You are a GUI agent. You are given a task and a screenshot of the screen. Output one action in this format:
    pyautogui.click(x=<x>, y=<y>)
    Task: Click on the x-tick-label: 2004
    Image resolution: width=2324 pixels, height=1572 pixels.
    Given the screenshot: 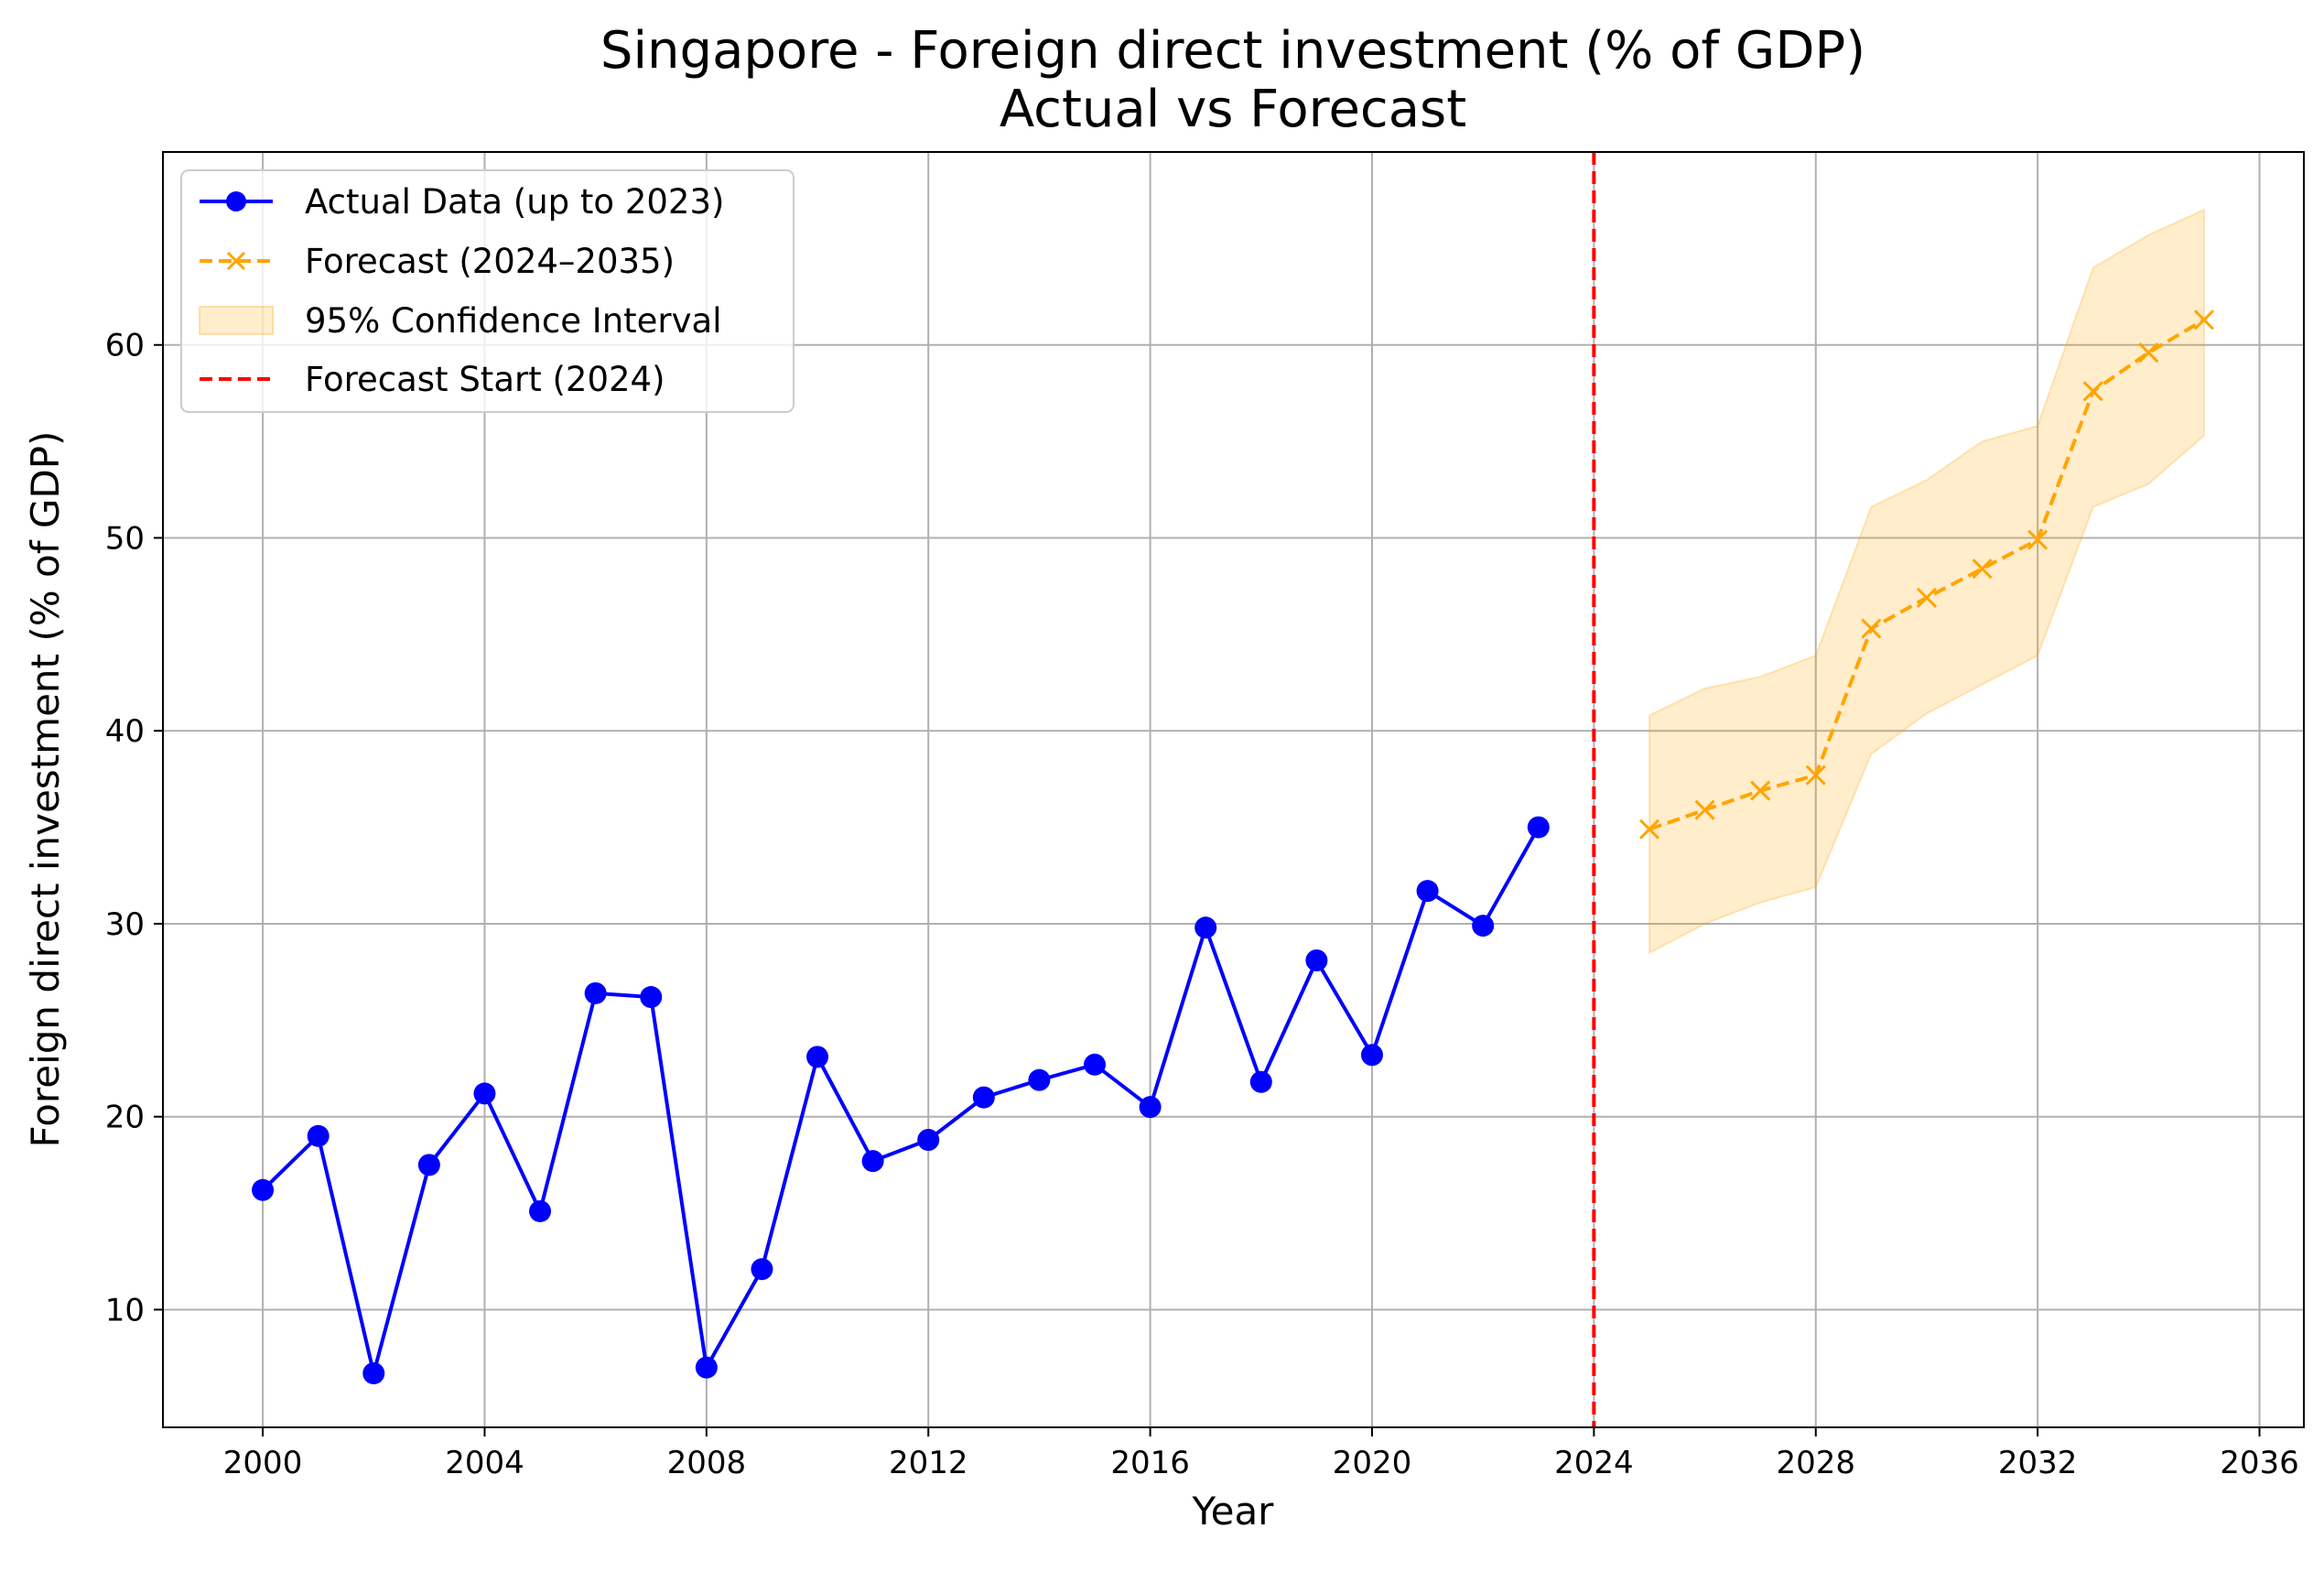 What is the action you would take?
    pyautogui.click(x=484, y=1463)
    